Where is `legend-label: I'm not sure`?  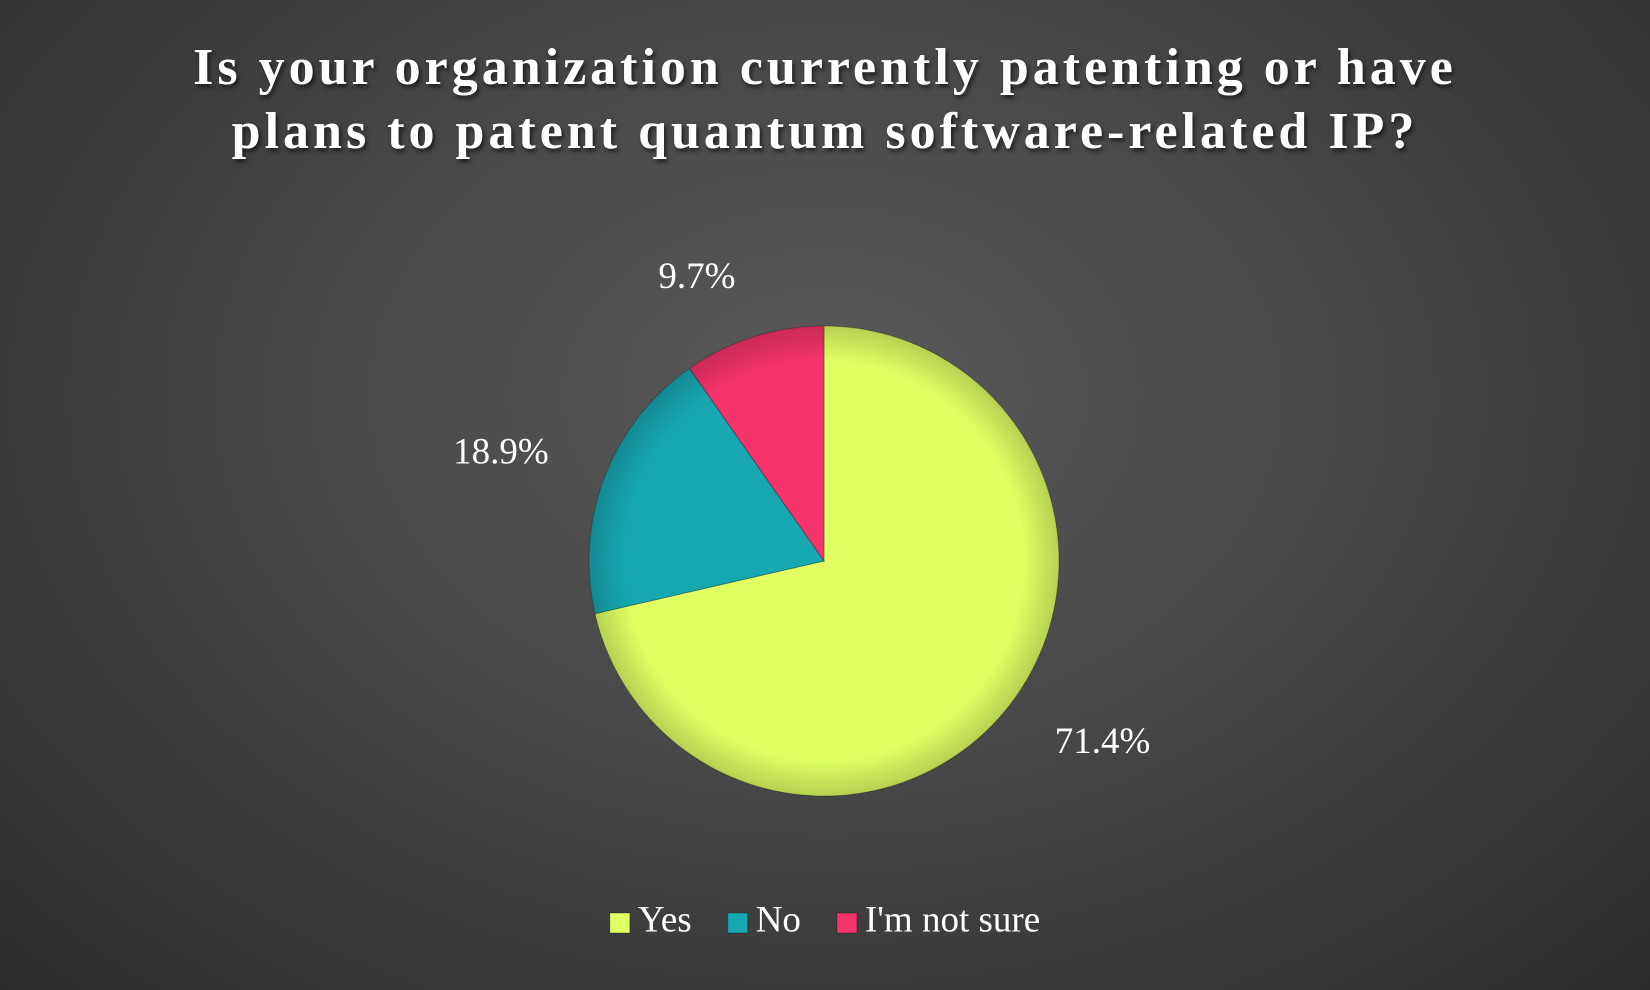
legend-label: I'm not sure is located at coordinates (952, 919).